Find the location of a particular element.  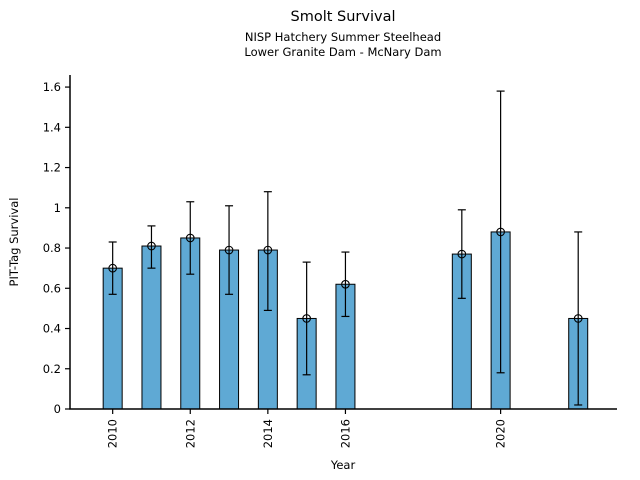

point-marker-2011 is located at coordinates (151, 246).